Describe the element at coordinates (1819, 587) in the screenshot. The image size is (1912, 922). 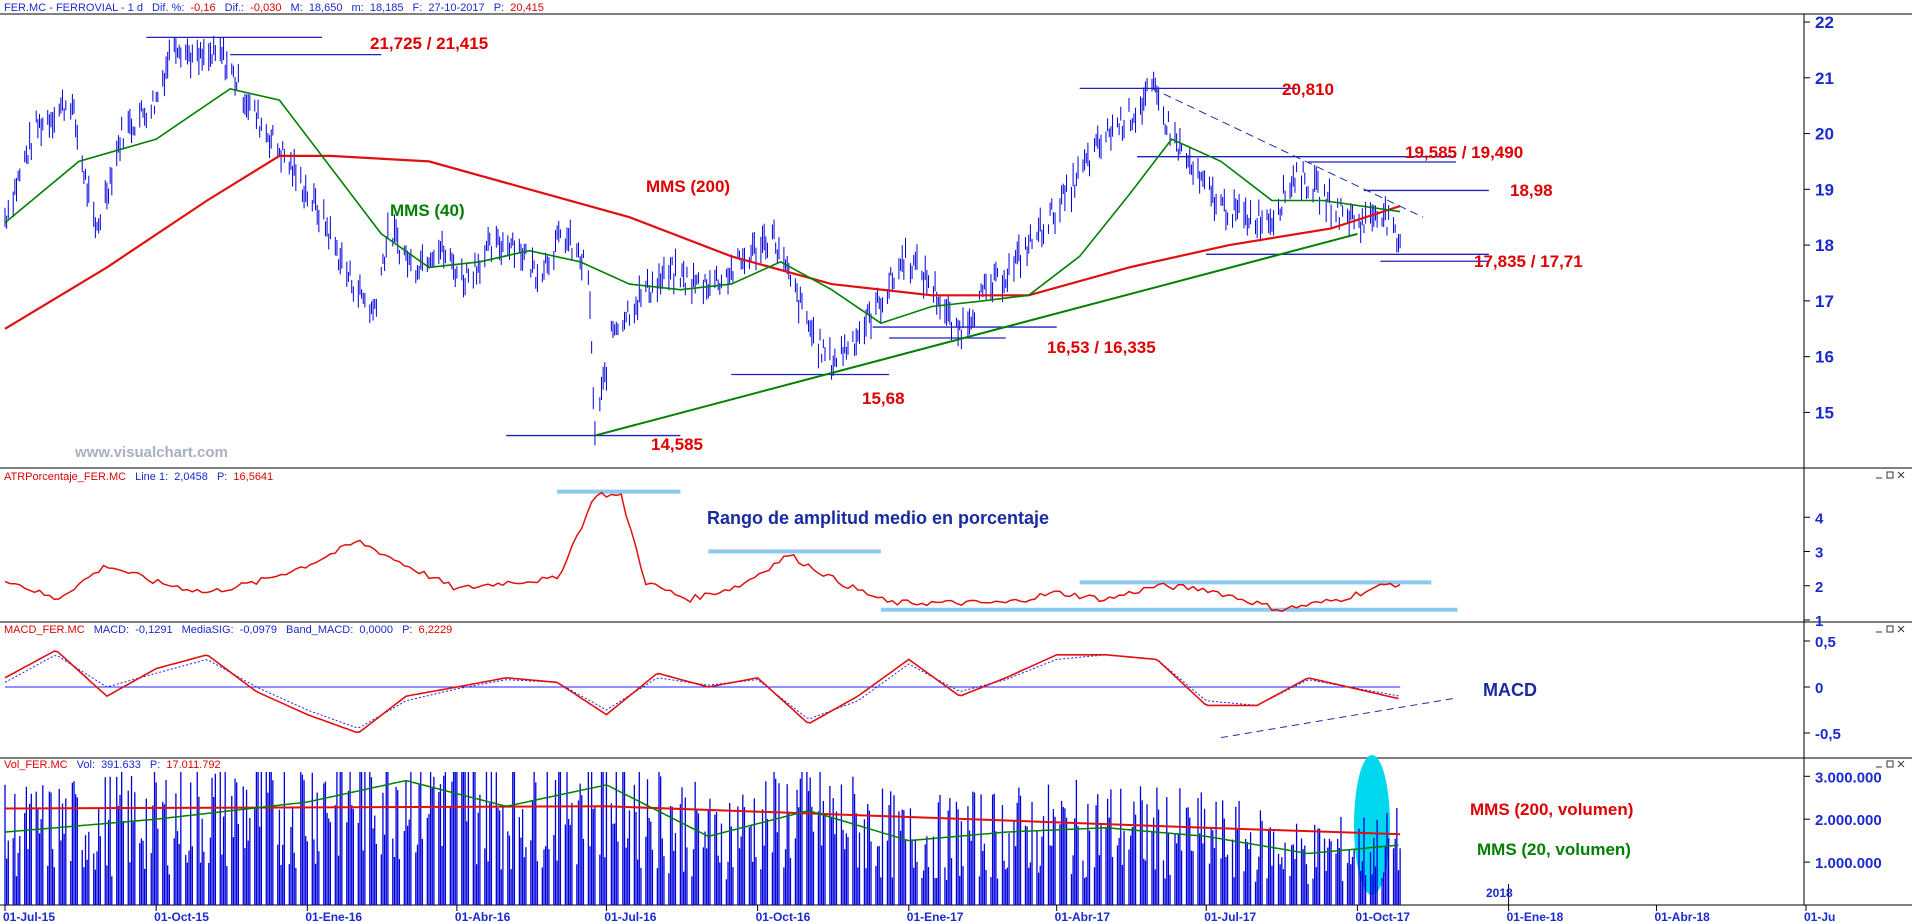
I see `atr-y-tick-label: 2` at that location.